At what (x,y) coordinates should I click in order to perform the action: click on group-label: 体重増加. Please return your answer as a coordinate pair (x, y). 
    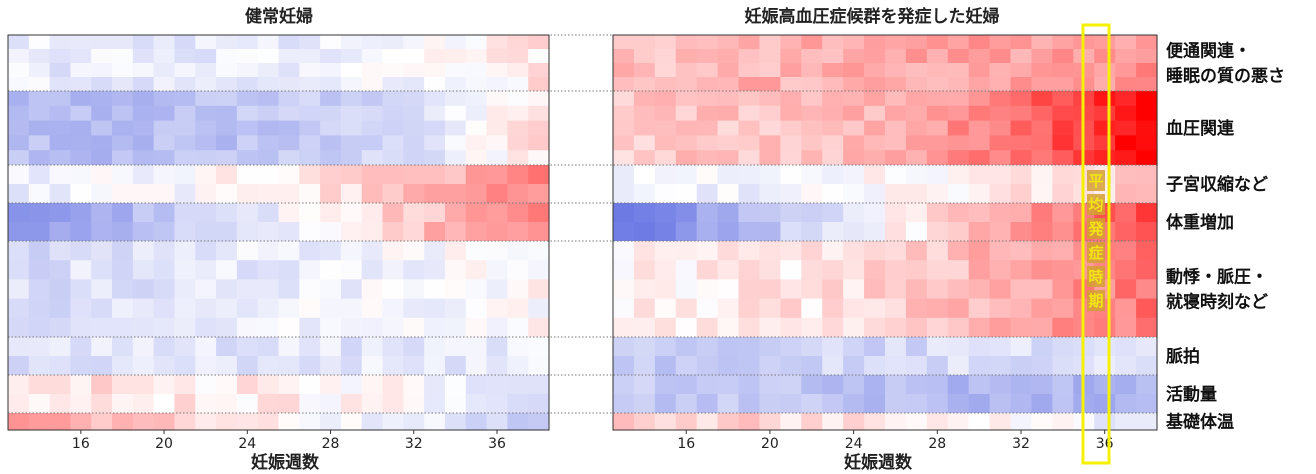
    Looking at the image, I should click on (1200, 222).